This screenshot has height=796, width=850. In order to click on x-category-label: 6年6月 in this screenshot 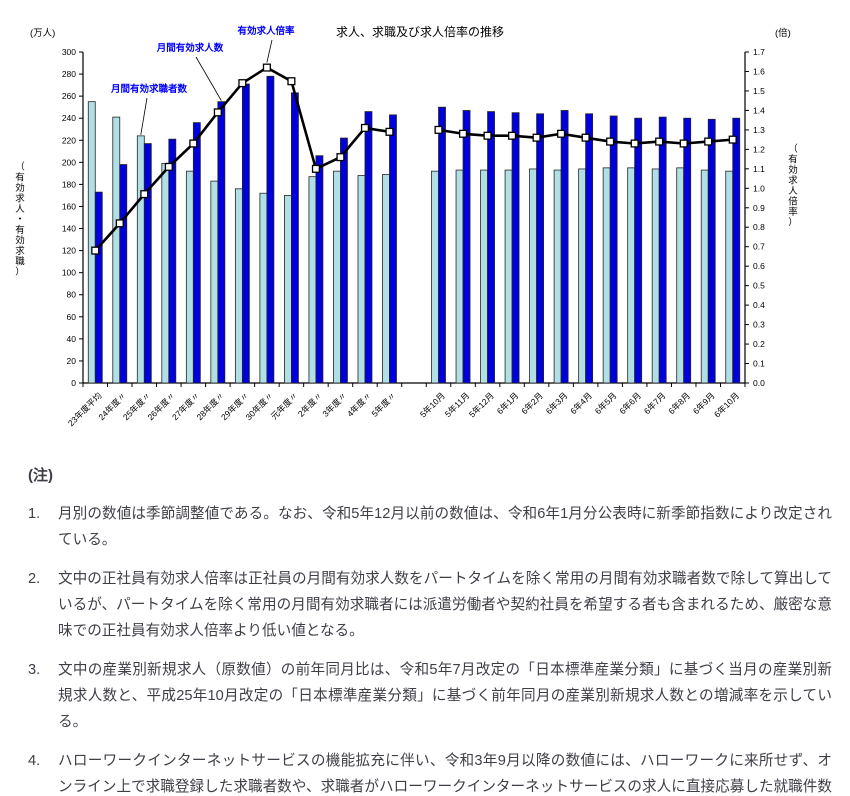, I will do `click(630, 403)`.